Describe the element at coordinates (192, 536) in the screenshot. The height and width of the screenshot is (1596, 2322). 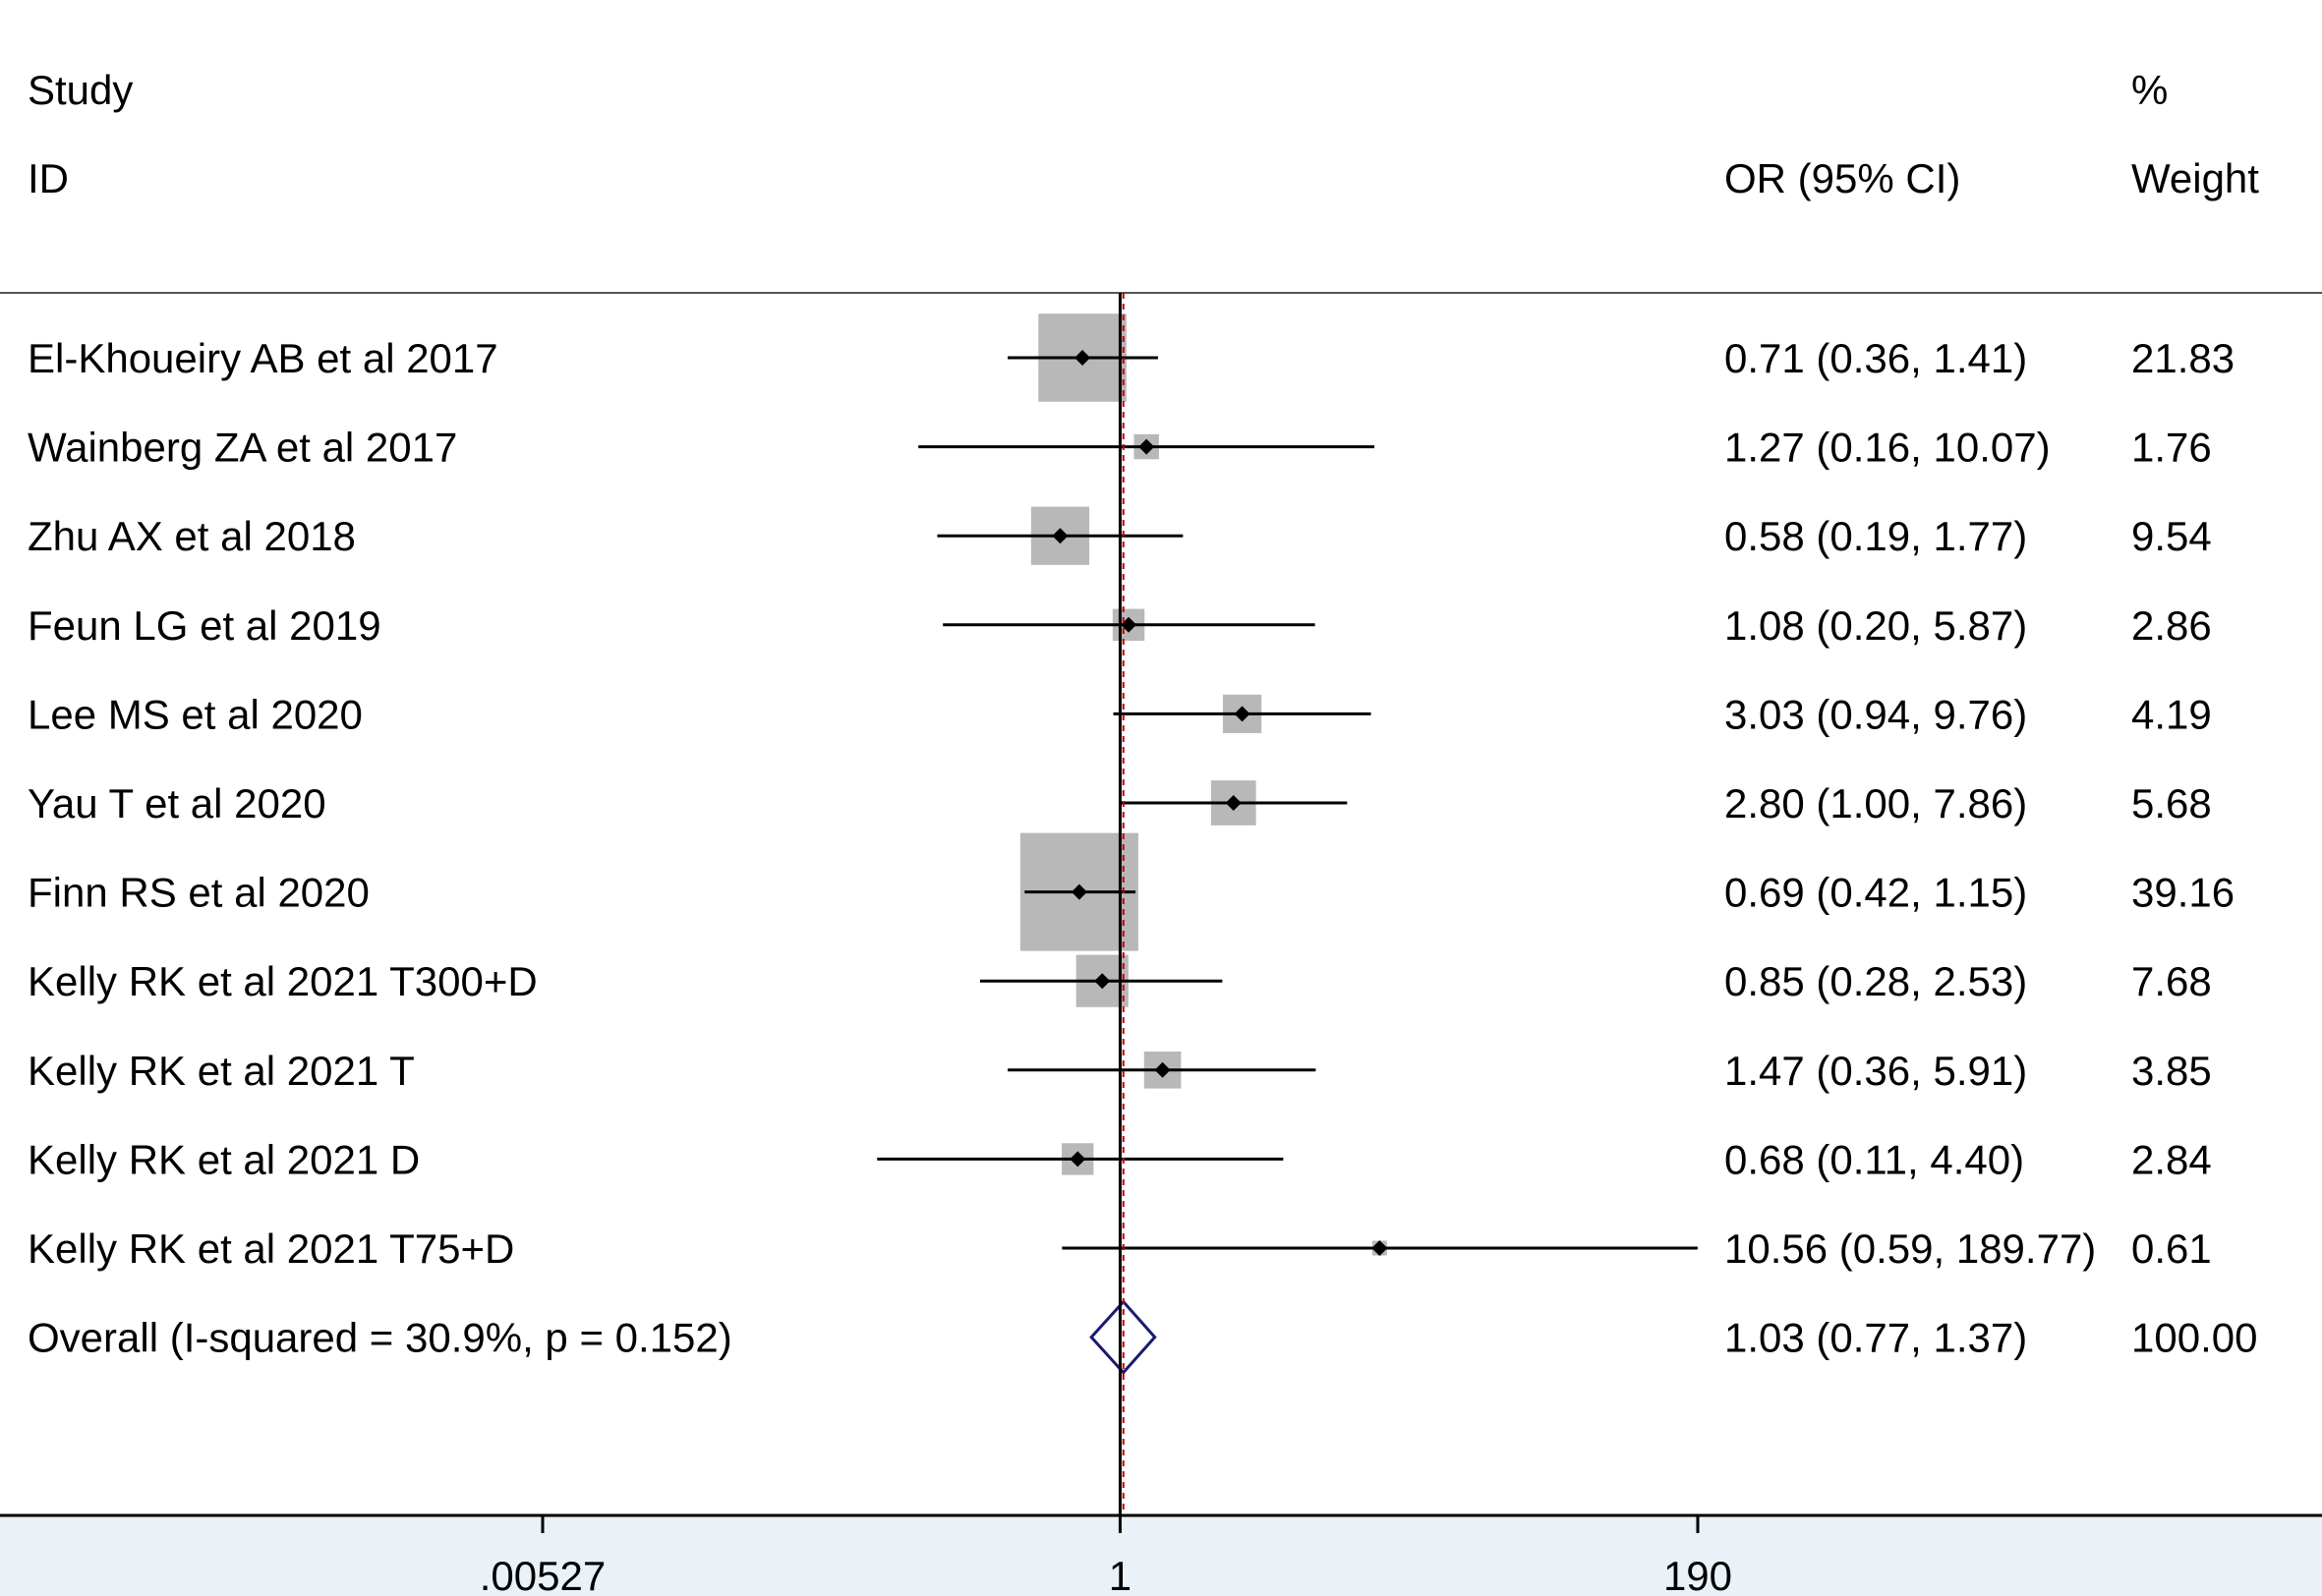
I see `study-label: Zhu AX et al 2018` at that location.